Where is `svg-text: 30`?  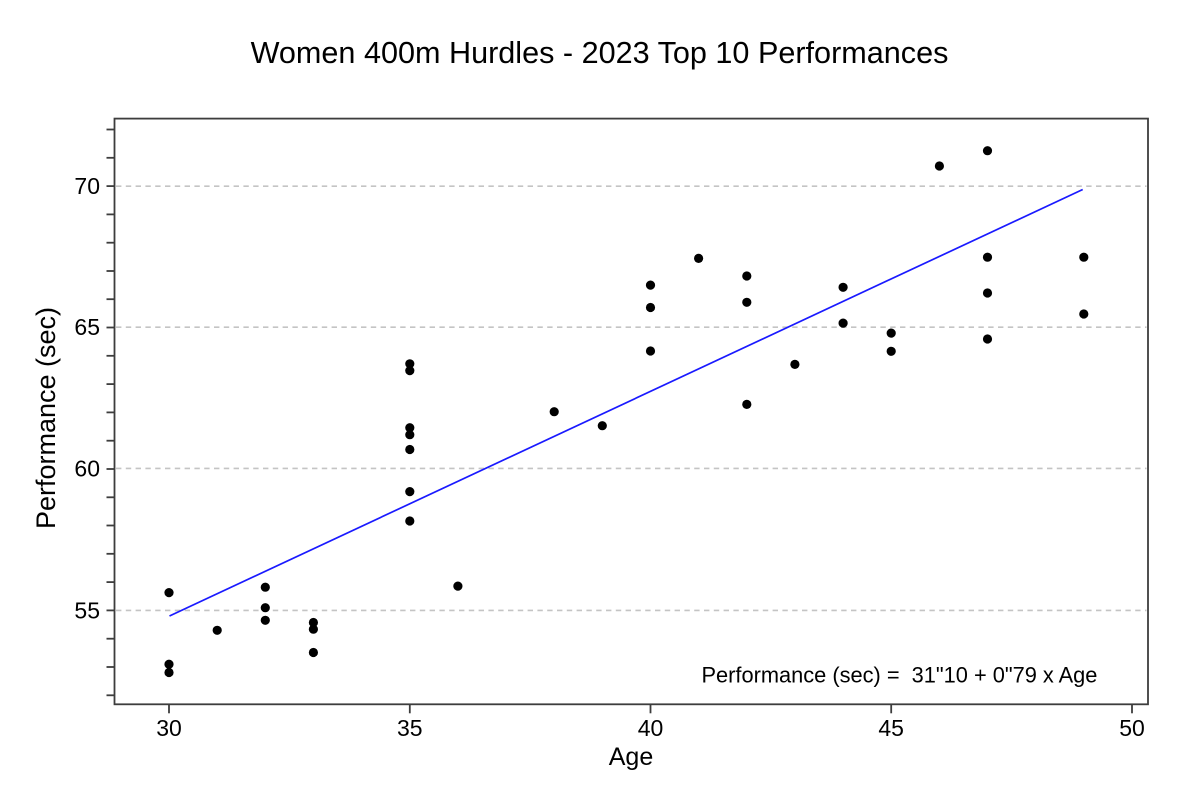
svg-text: 30 is located at coordinates (169, 728).